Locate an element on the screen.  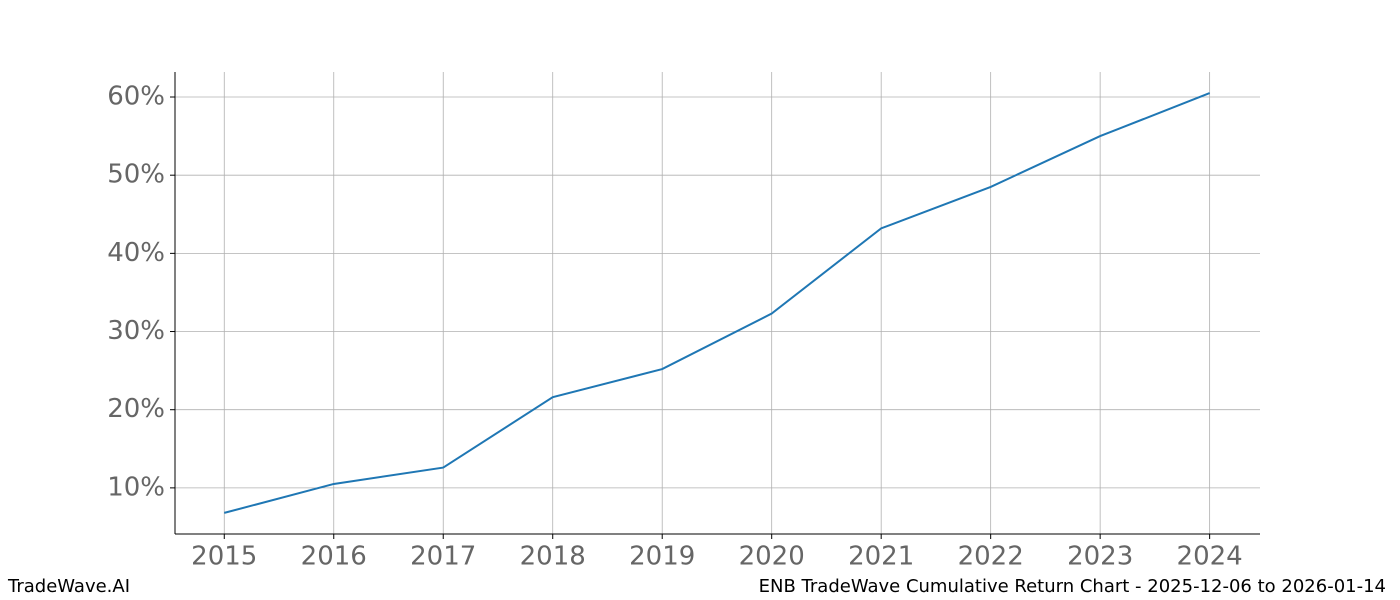
x-tick-label: 2020 is located at coordinates (772, 557).